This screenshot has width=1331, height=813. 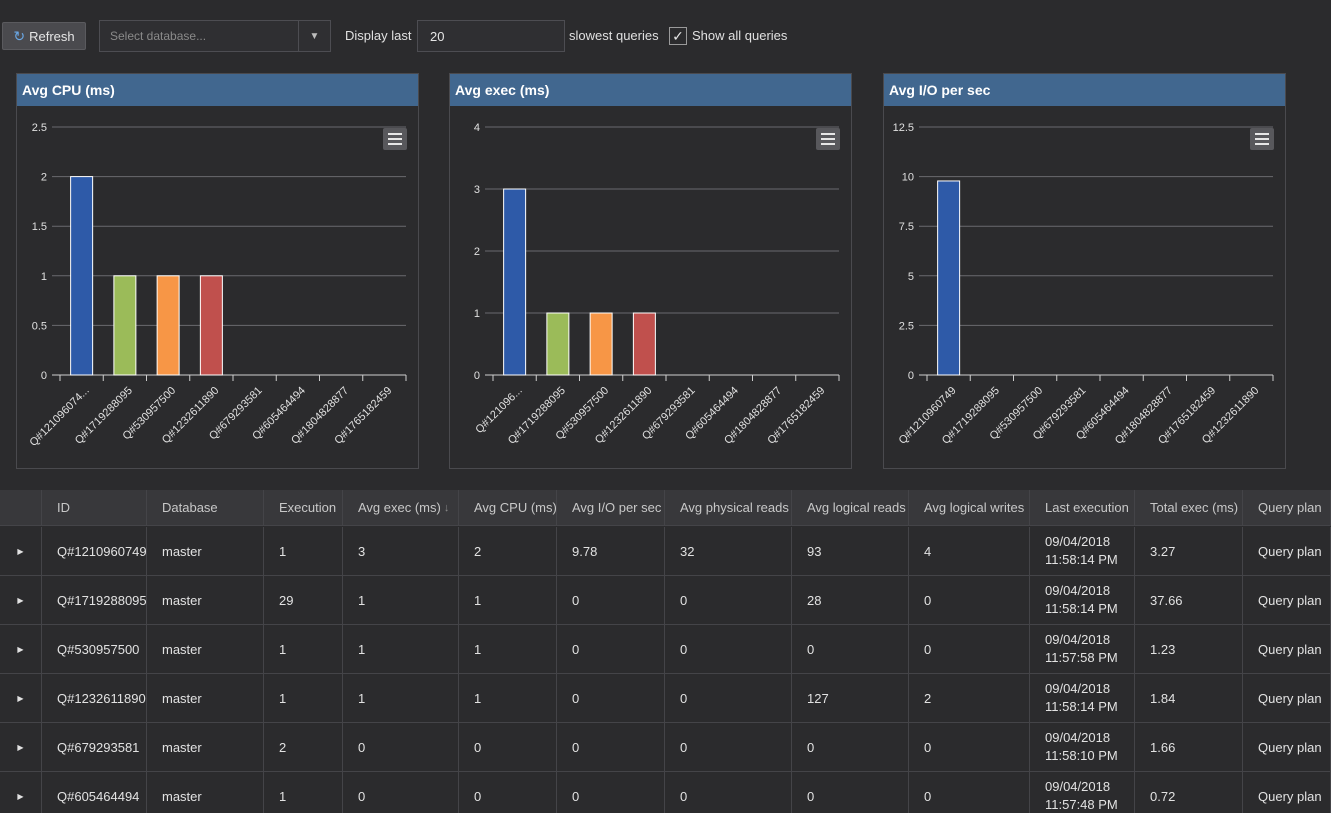 What do you see at coordinates (401, 551) in the screenshot?
I see `table-cell: 3` at bounding box center [401, 551].